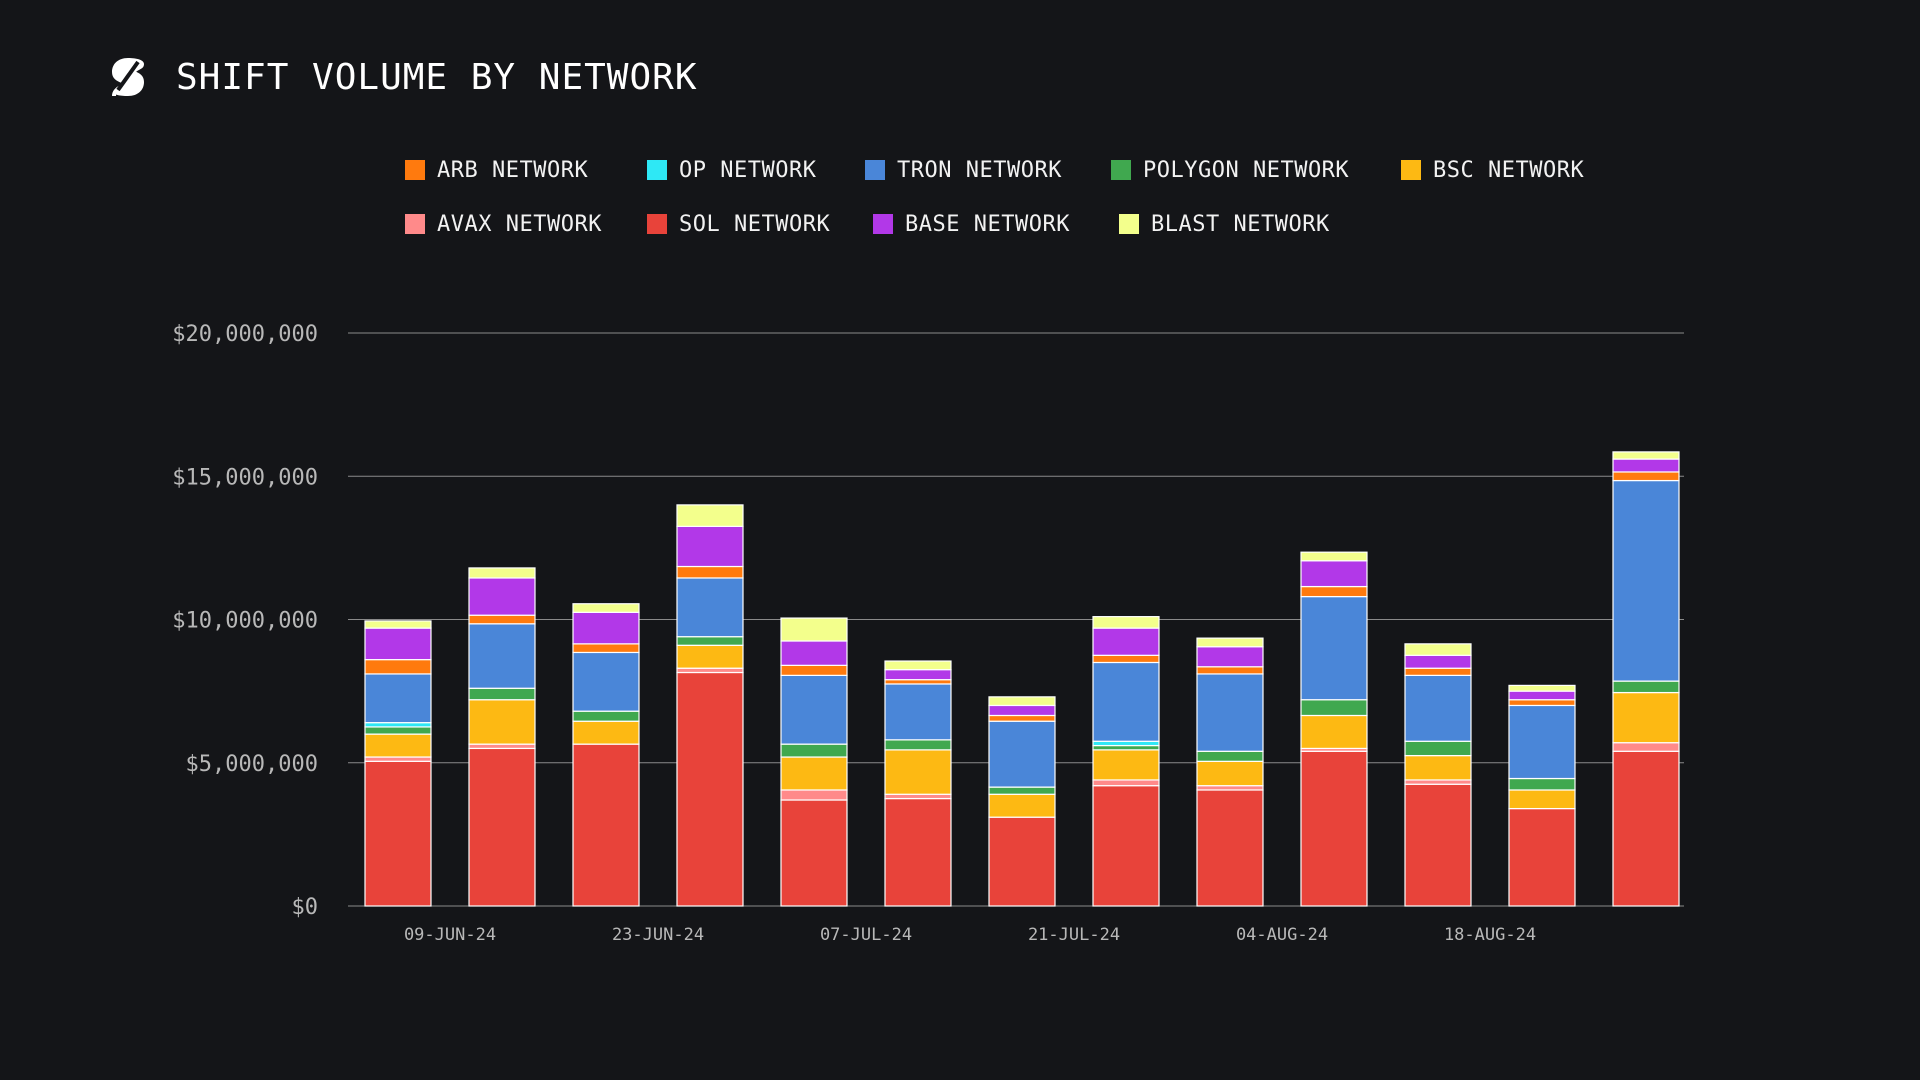 The width and height of the screenshot is (1920, 1080). What do you see at coordinates (305, 907) in the screenshot?
I see `y-tick-label: $0` at bounding box center [305, 907].